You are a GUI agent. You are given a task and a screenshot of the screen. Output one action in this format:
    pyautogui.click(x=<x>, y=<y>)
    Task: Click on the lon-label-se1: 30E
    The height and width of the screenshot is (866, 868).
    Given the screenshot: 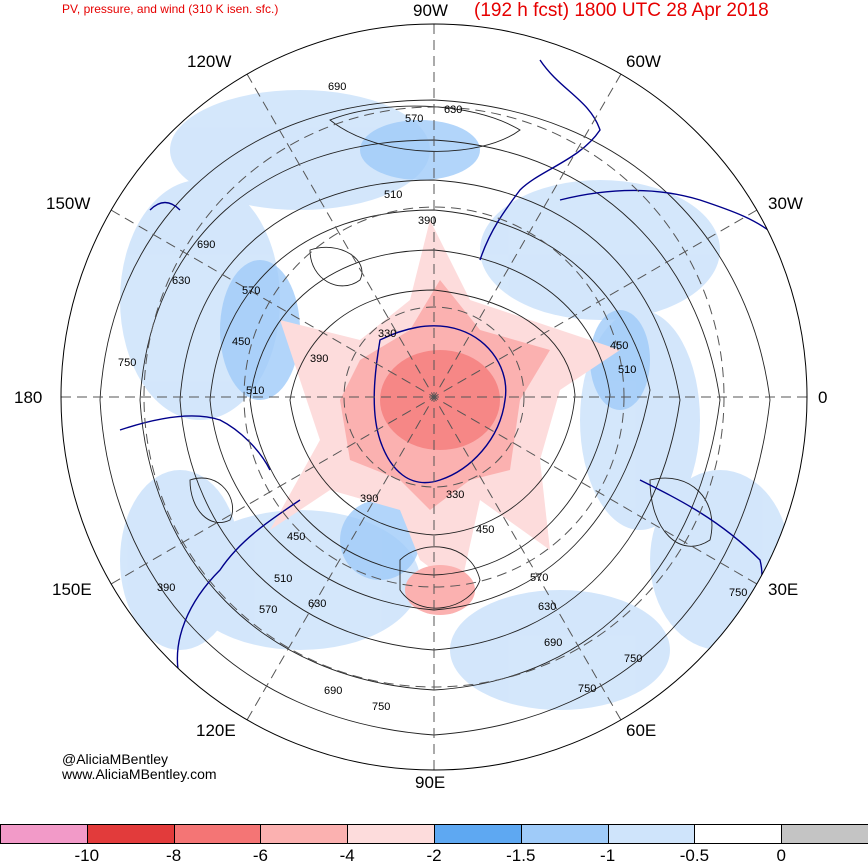 What is the action you would take?
    pyautogui.click(x=783, y=589)
    